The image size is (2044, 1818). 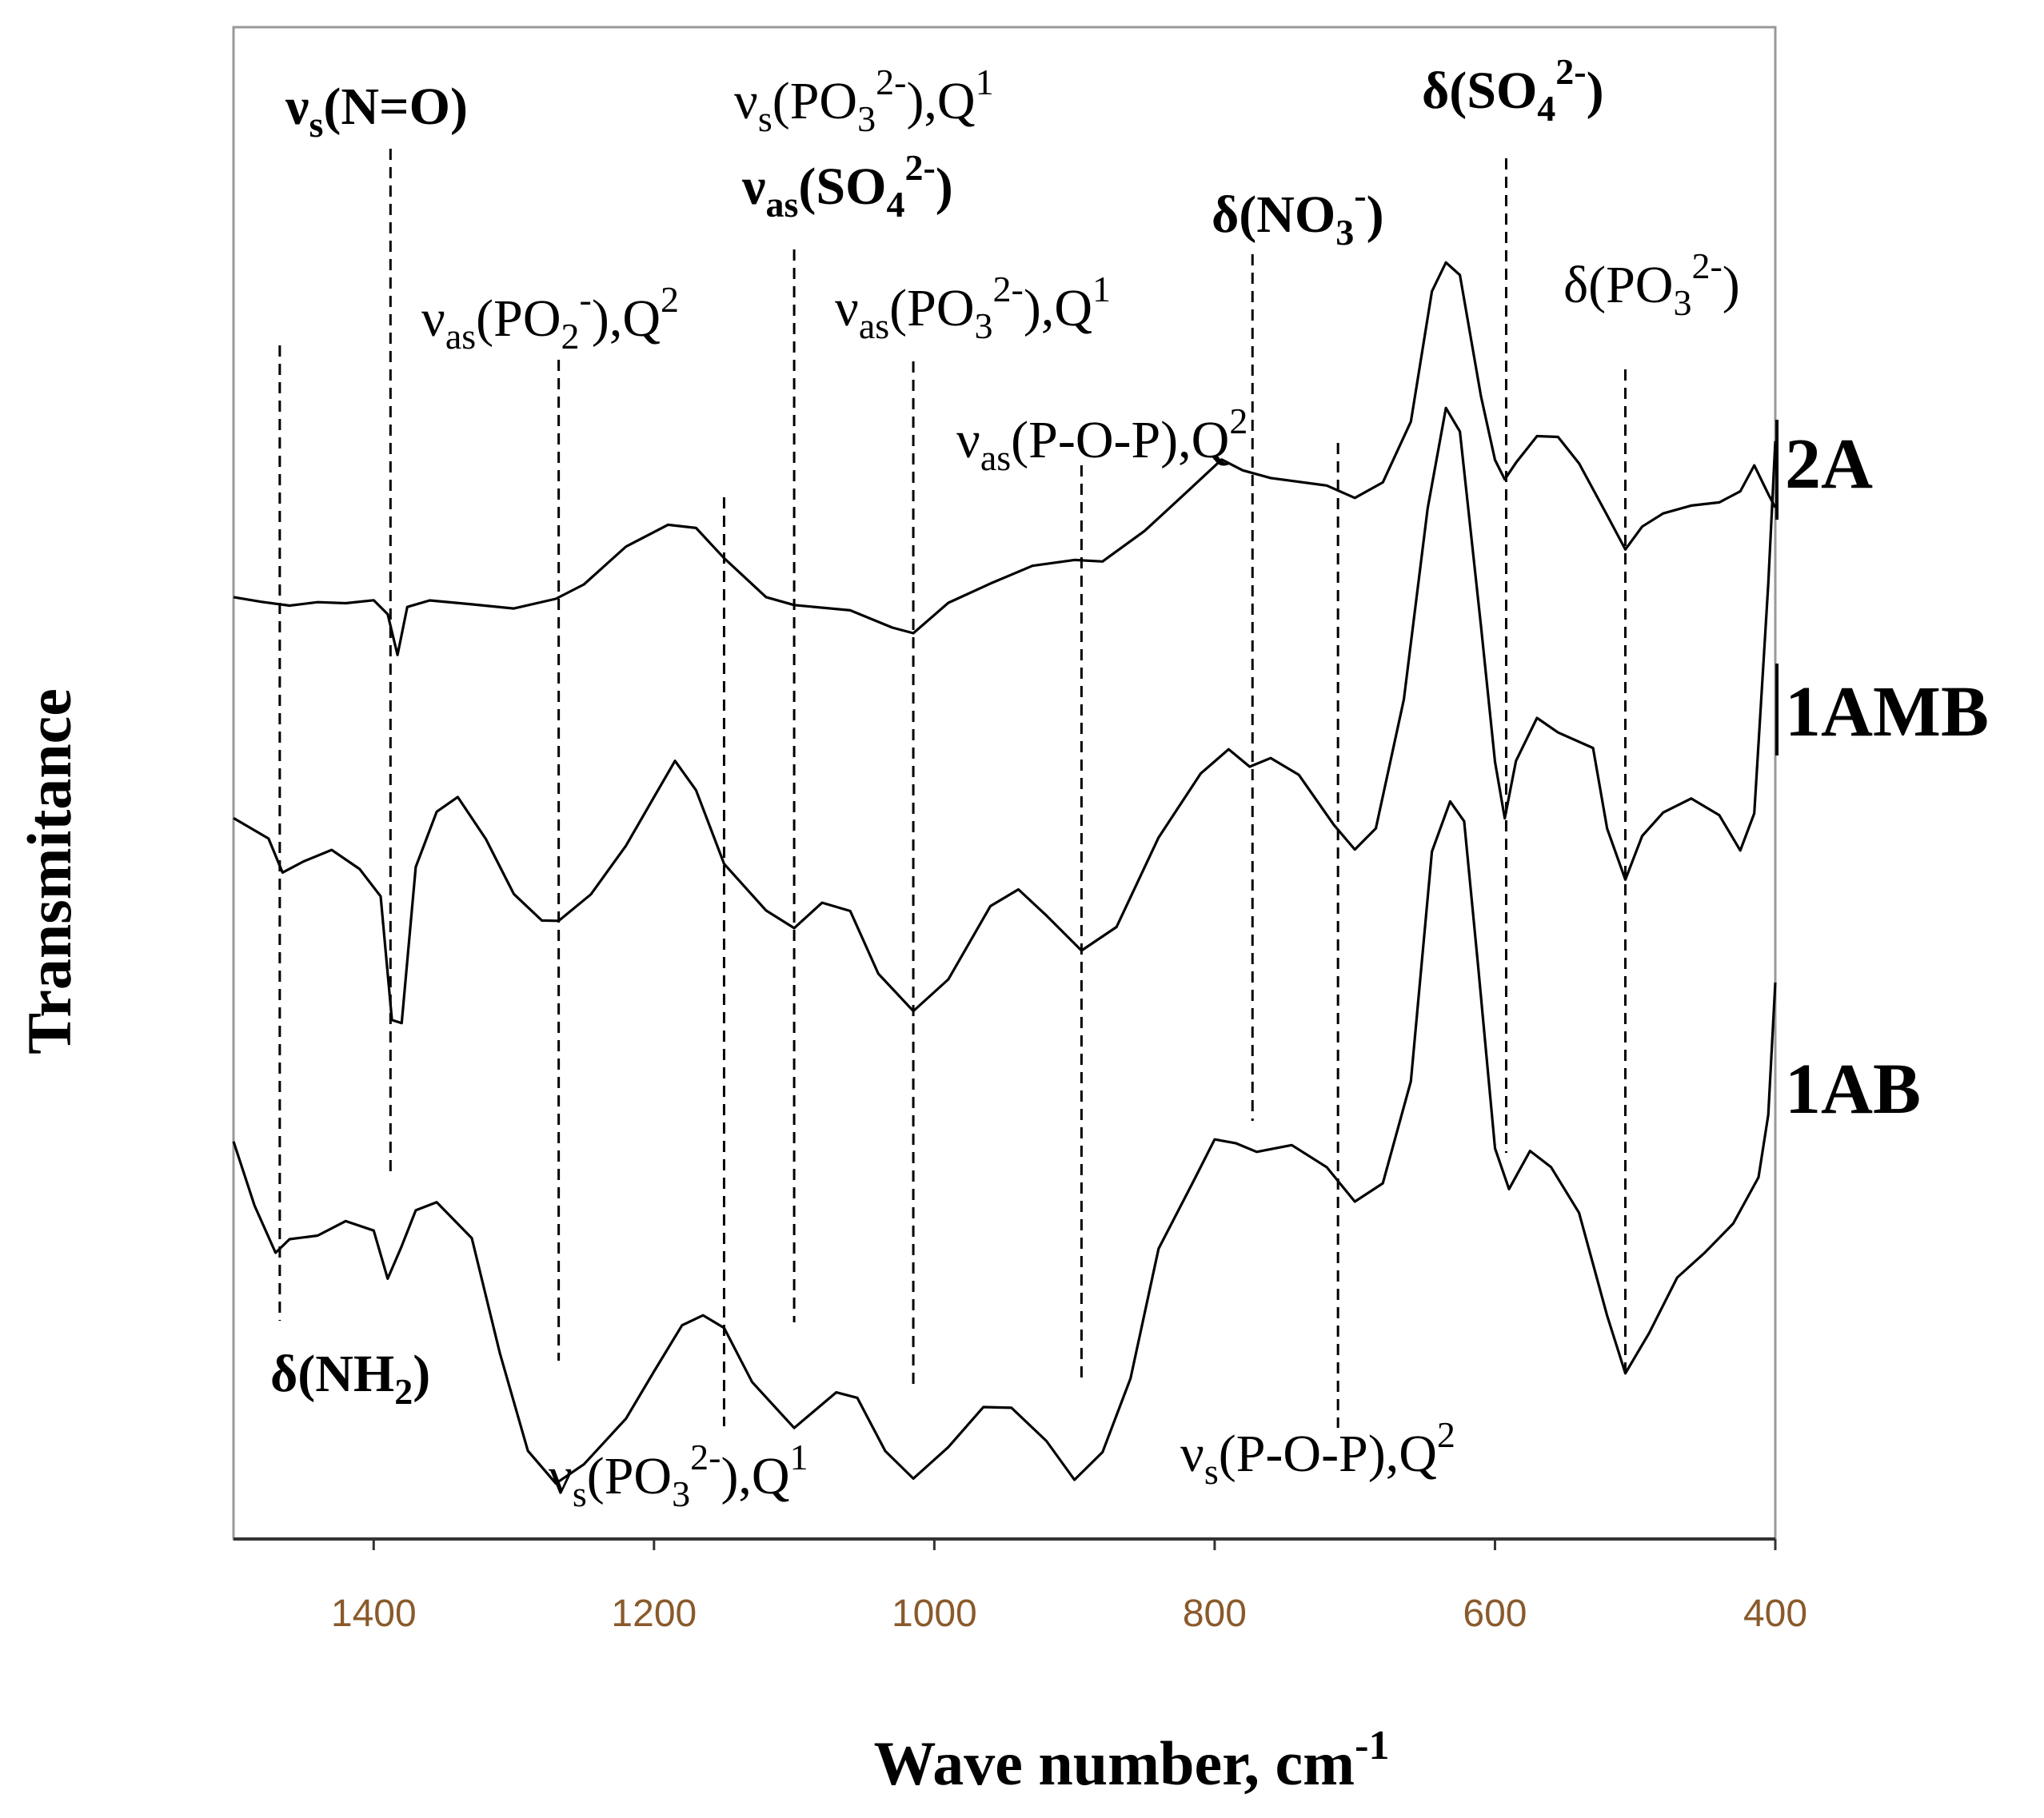 I want to click on peak-annotation: νas(SO42-), so click(x=847, y=186).